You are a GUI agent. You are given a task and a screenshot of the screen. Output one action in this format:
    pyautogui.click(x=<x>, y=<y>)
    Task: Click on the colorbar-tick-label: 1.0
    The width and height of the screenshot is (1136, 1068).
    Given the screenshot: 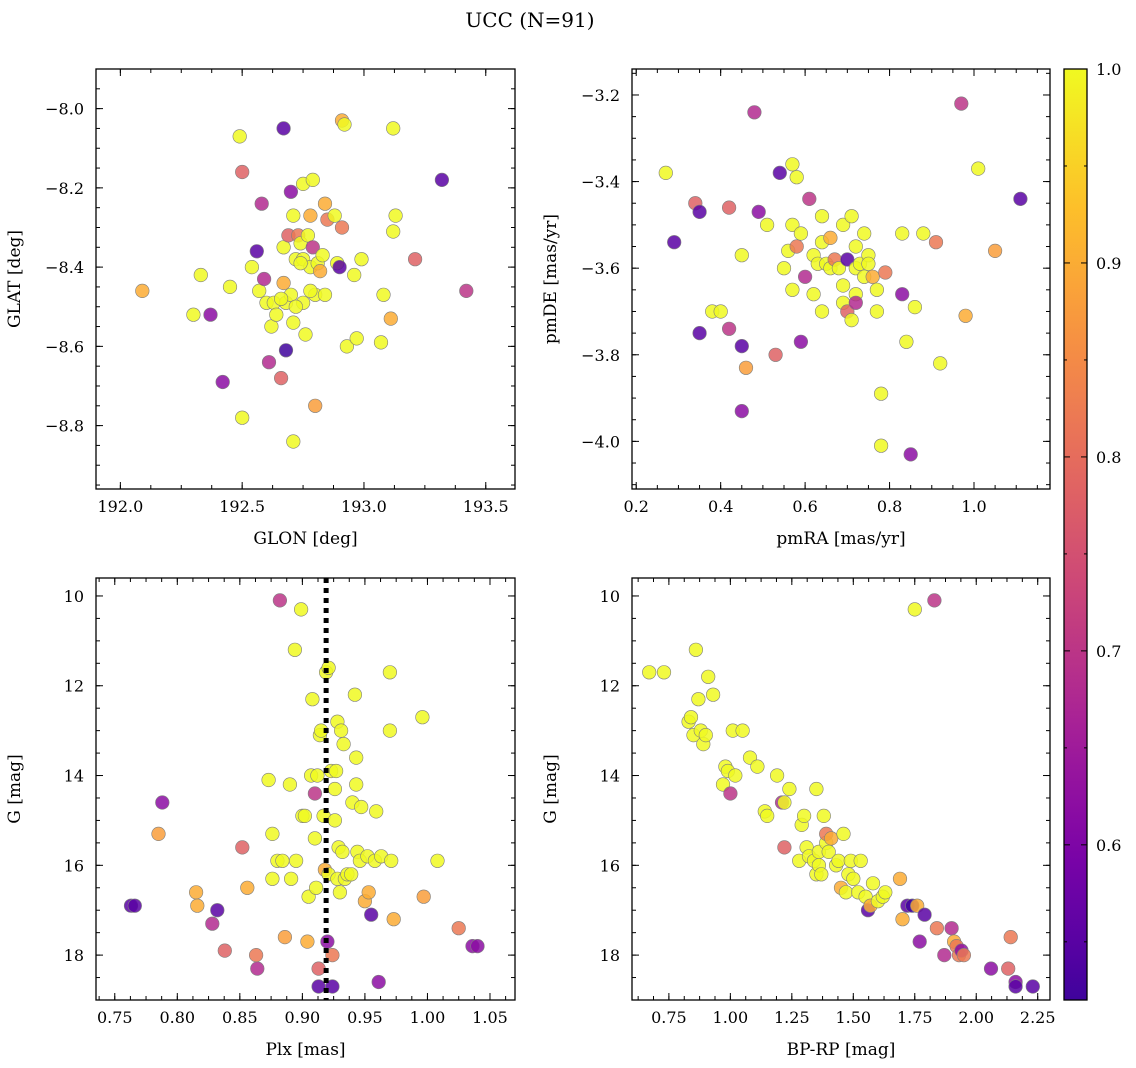 What is the action you would take?
    pyautogui.click(x=1108, y=69)
    